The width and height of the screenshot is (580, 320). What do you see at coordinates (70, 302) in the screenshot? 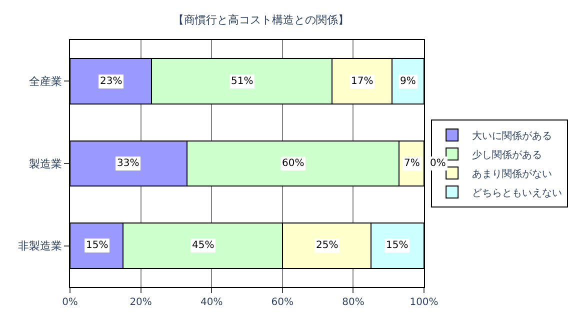
I see `x-tick-label: 0%` at bounding box center [70, 302].